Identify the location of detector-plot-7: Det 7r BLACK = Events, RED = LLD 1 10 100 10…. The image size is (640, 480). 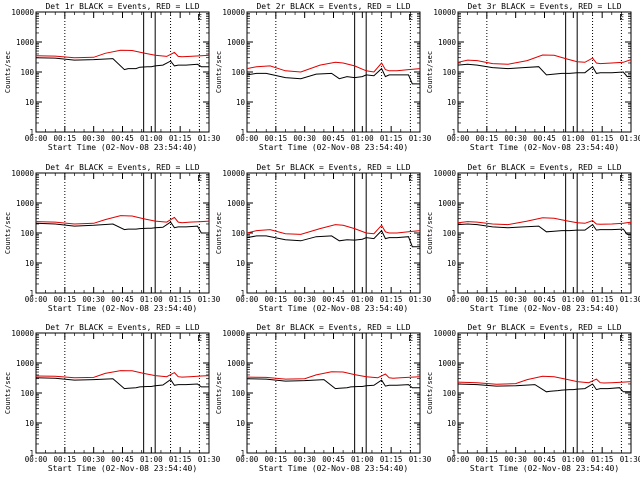
(112, 398).